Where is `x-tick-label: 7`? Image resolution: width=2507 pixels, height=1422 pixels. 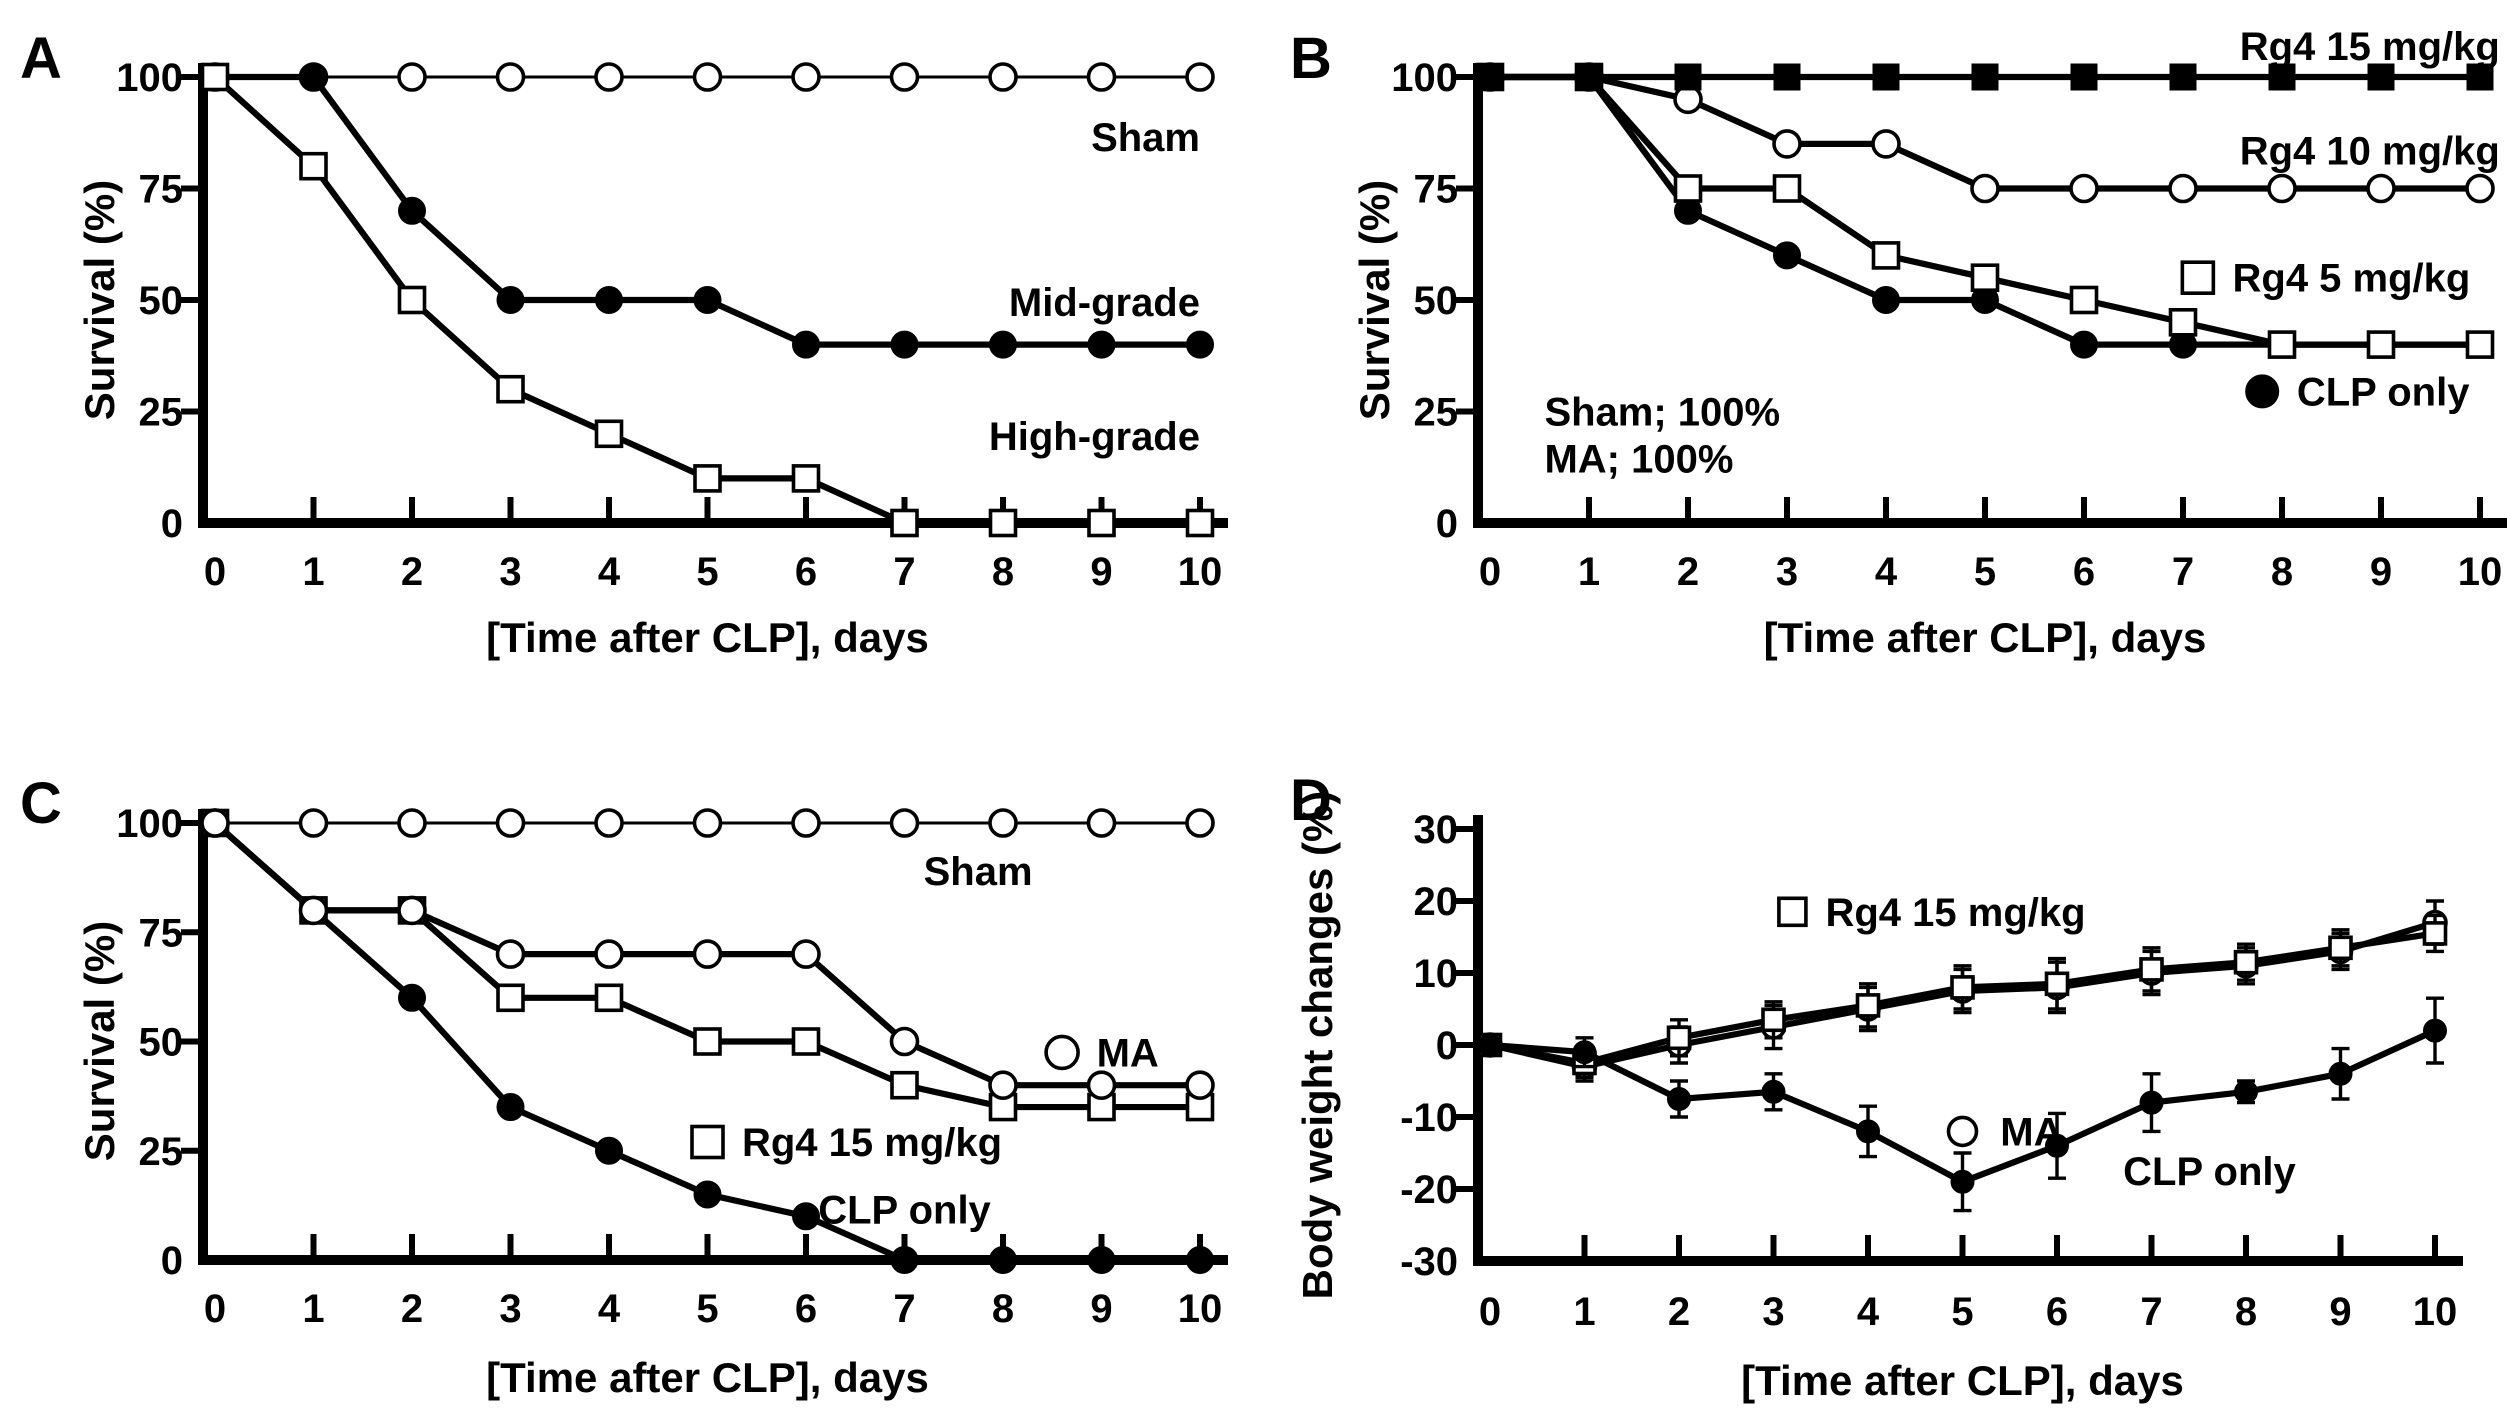 x-tick-label: 7 is located at coordinates (2183, 572).